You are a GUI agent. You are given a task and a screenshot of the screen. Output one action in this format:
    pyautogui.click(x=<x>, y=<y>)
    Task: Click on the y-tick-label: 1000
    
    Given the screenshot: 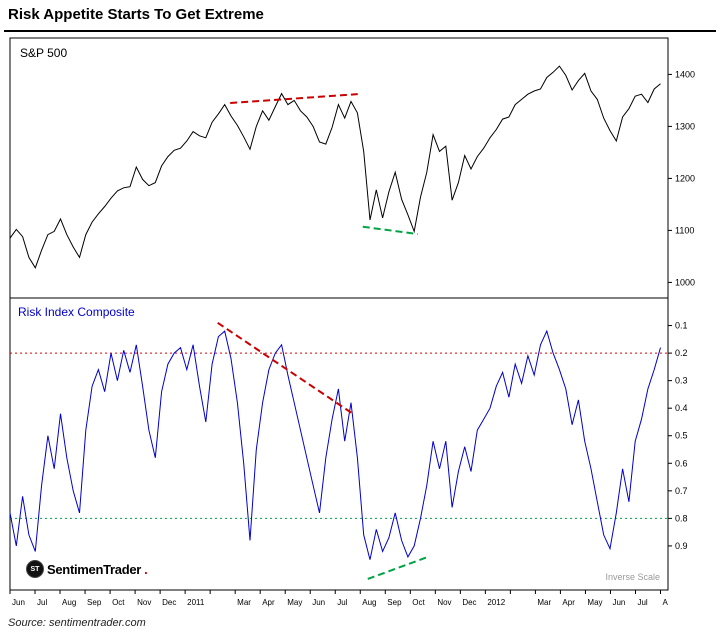 What is the action you would take?
    pyautogui.click(x=685, y=282)
    